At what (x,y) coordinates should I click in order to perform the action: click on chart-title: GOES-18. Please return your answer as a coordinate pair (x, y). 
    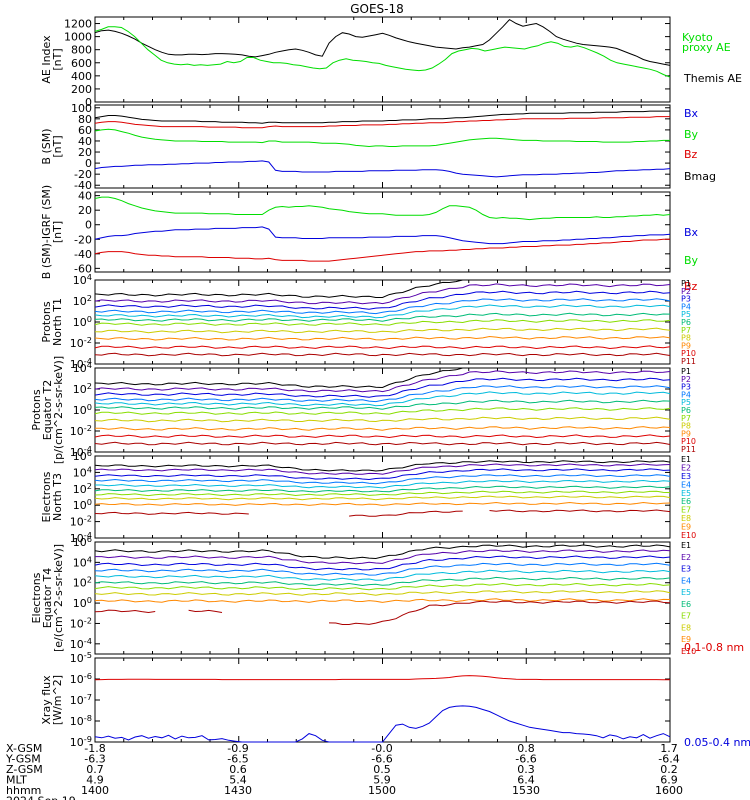
    Looking at the image, I should click on (377, 9).